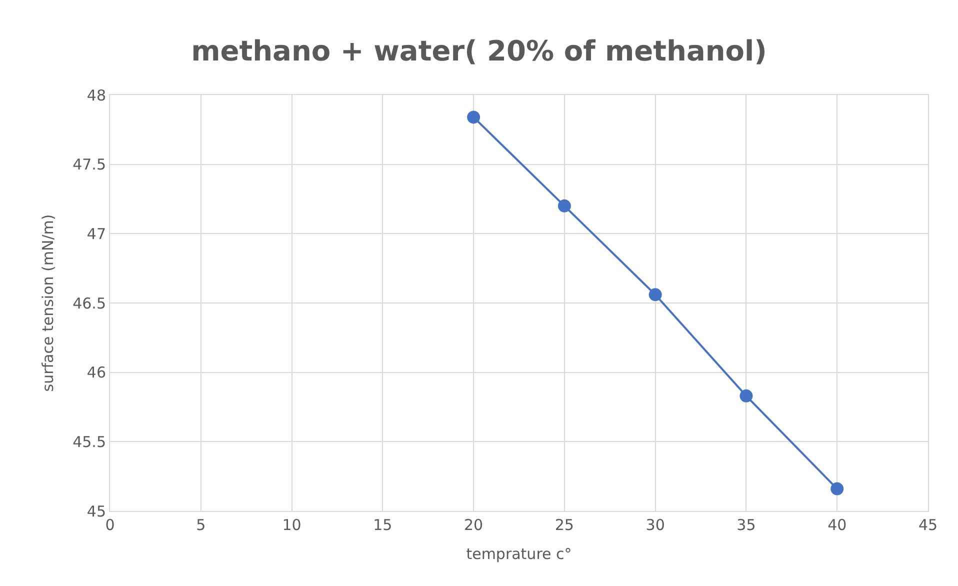  I want to click on x-tick-label: 35, so click(746, 525).